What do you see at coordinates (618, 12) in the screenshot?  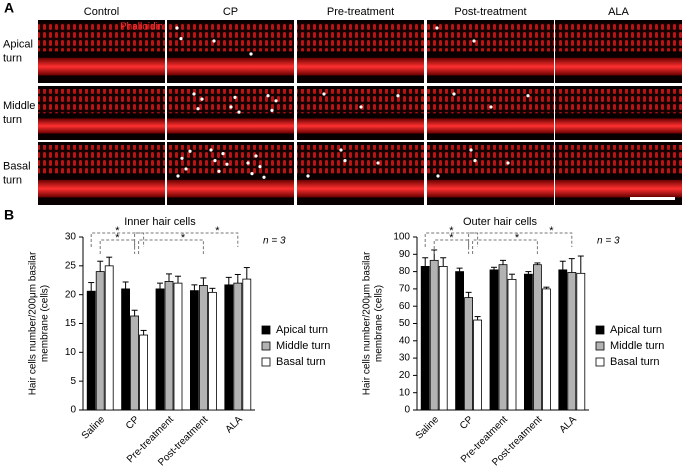 I see `column-header: ALA` at bounding box center [618, 12].